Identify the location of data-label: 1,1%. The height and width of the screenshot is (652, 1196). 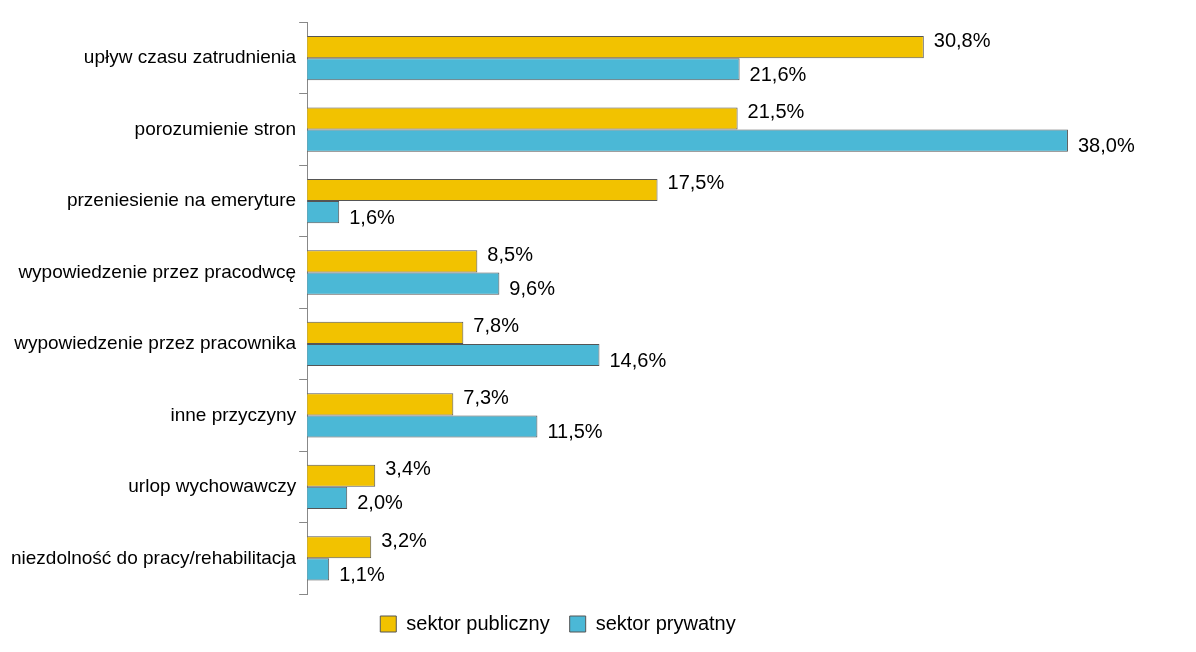
(362, 573).